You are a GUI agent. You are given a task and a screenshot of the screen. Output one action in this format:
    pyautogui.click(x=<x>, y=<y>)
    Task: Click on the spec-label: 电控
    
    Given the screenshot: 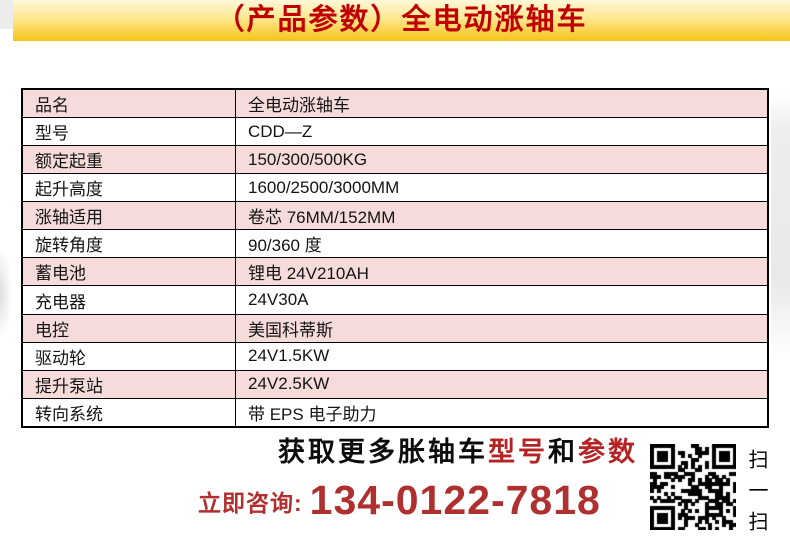 What is the action you would take?
    pyautogui.click(x=128, y=328)
    